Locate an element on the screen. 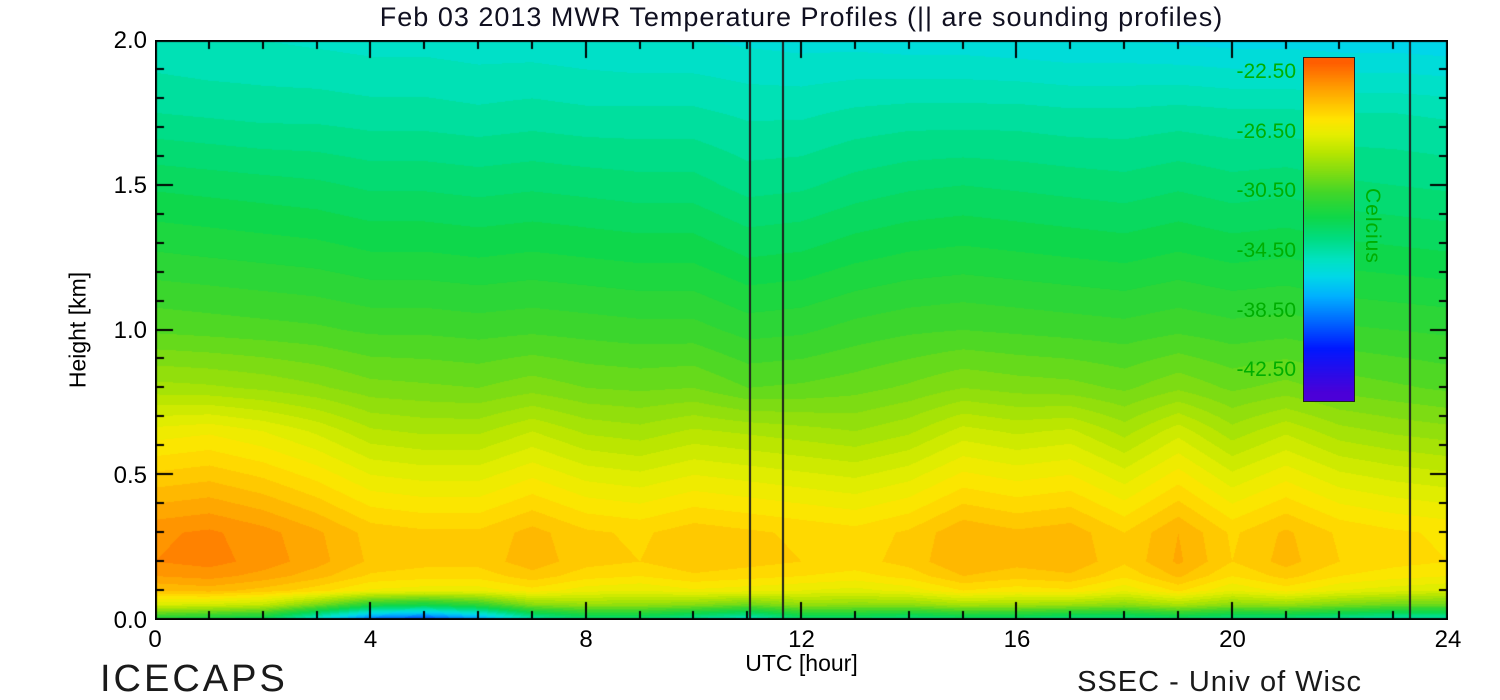 Image resolution: width=1500 pixels, height=700 pixels. y-tick-label: 1.5 is located at coordinates (130, 185).